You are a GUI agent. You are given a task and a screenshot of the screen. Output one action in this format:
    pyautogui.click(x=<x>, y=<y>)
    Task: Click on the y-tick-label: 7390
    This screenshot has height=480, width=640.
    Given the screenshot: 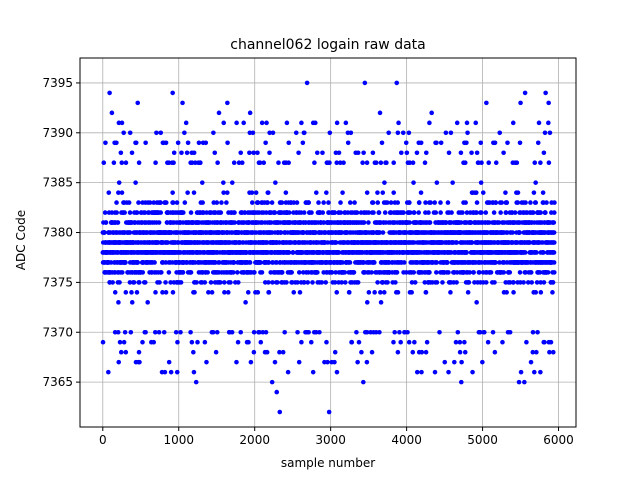 What is the action you would take?
    pyautogui.click(x=57, y=133)
    